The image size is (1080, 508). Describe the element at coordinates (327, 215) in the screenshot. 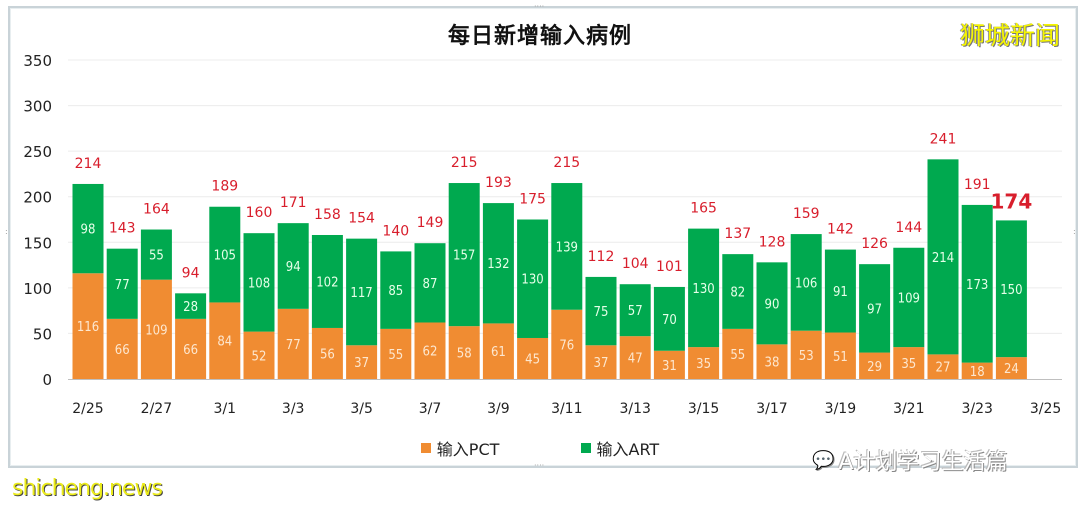

I see `total-value-label: 158` at that location.